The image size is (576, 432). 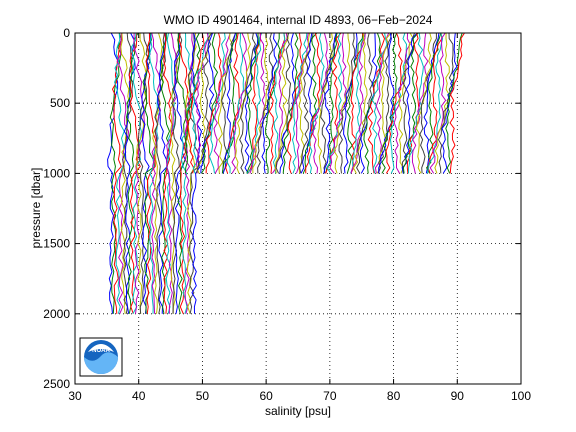 What do you see at coordinates (56, 244) in the screenshot?
I see `y-tick-label: 1500` at bounding box center [56, 244].